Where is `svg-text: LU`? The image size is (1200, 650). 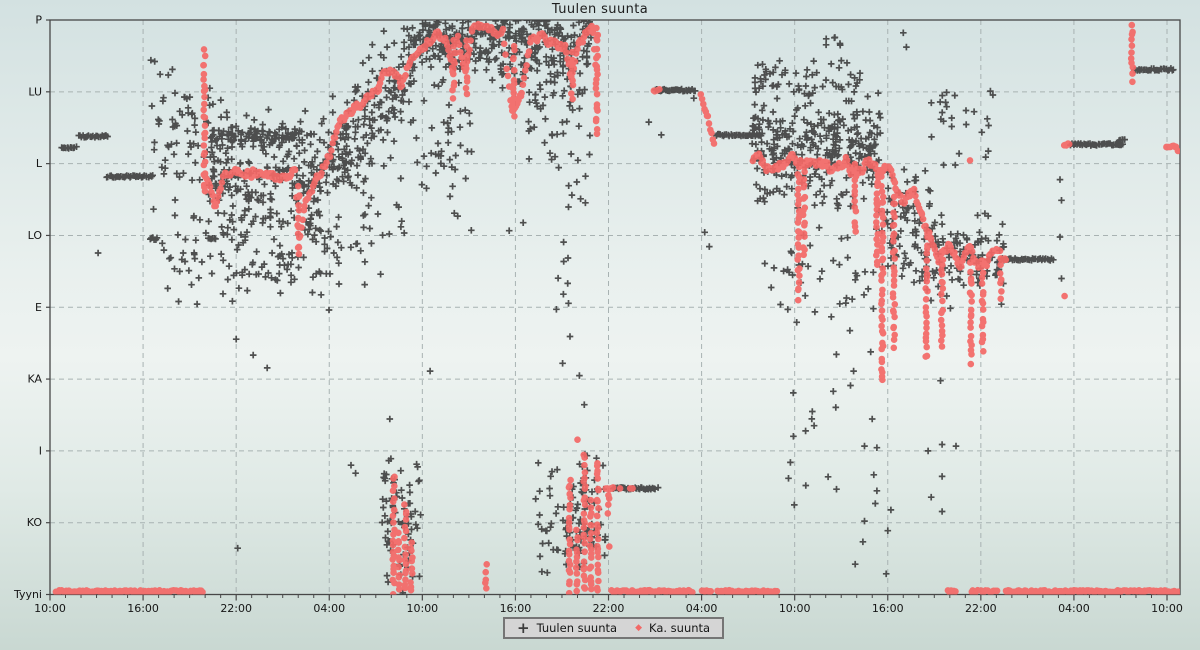 svg-text: LU is located at coordinates (35, 91).